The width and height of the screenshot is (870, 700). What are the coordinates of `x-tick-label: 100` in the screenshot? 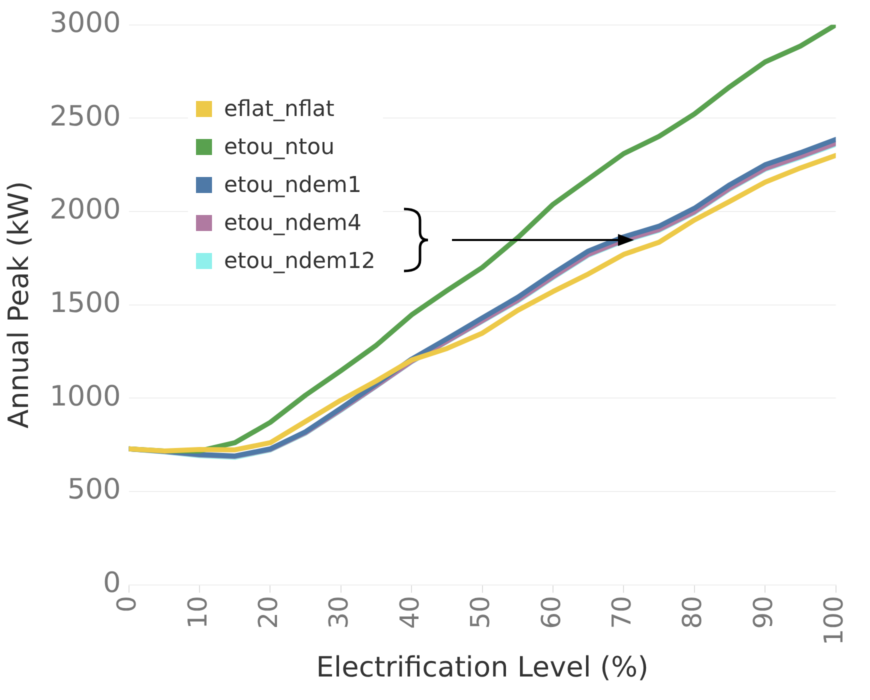 It's located at (835, 621).